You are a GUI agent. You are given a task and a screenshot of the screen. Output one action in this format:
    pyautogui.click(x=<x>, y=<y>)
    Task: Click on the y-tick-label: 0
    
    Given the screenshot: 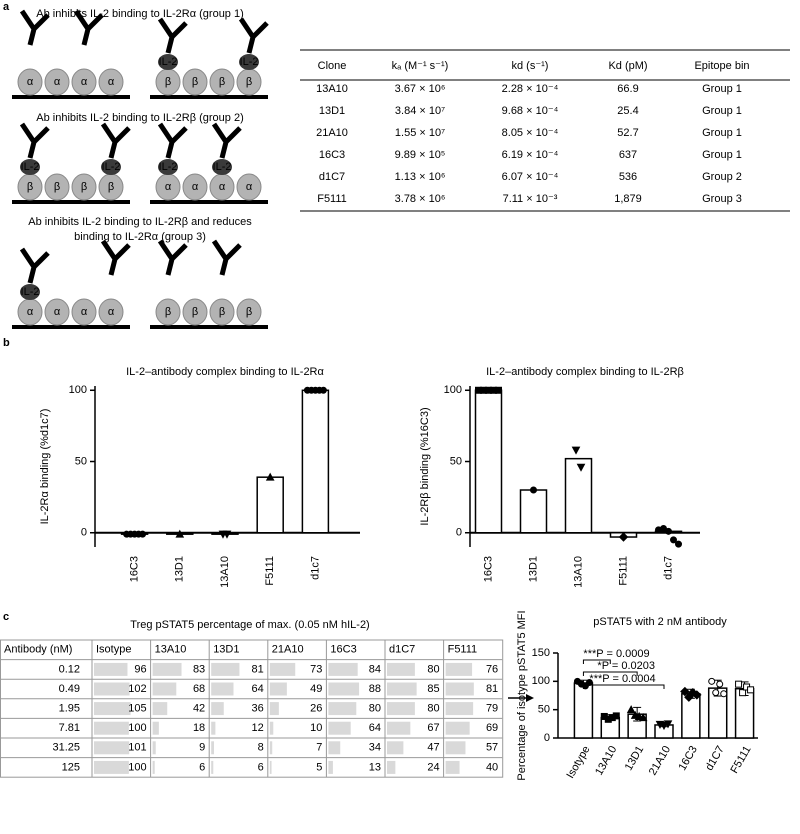 What is the action you would take?
    pyautogui.click(x=84, y=533)
    